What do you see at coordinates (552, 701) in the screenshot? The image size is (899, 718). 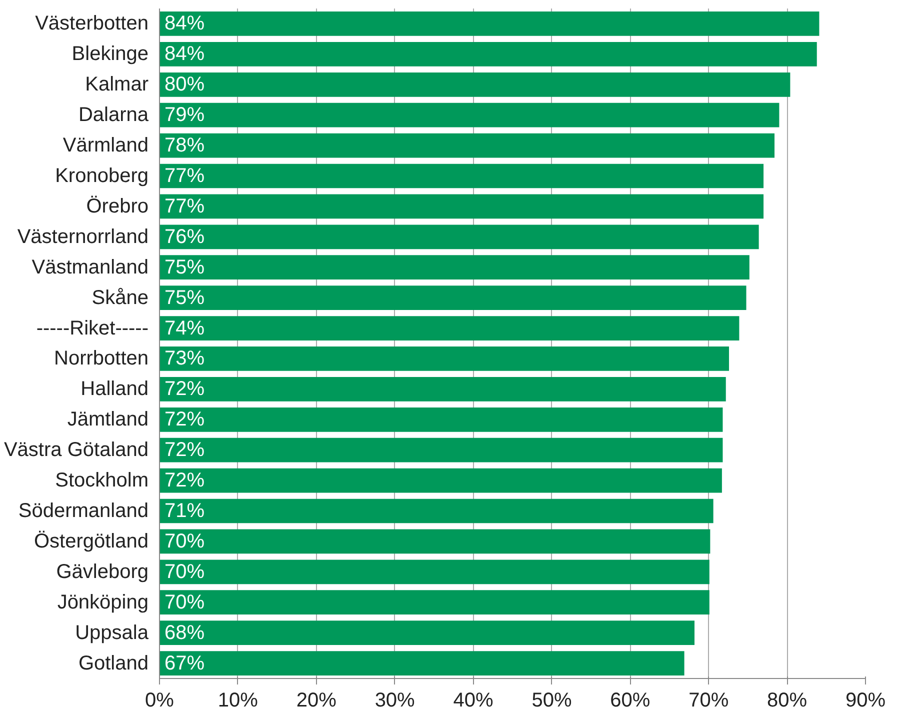 I see `x-tick-label: 50%` at bounding box center [552, 701].